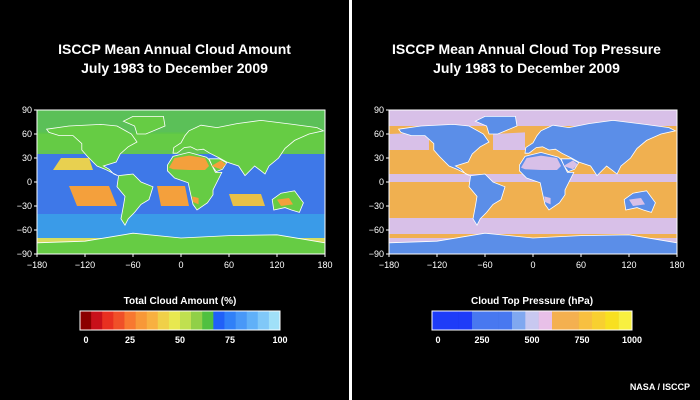 The width and height of the screenshot is (700, 400). I want to click on cloud-amount-colorbar: 0 25 50 75 100, so click(183, 327).